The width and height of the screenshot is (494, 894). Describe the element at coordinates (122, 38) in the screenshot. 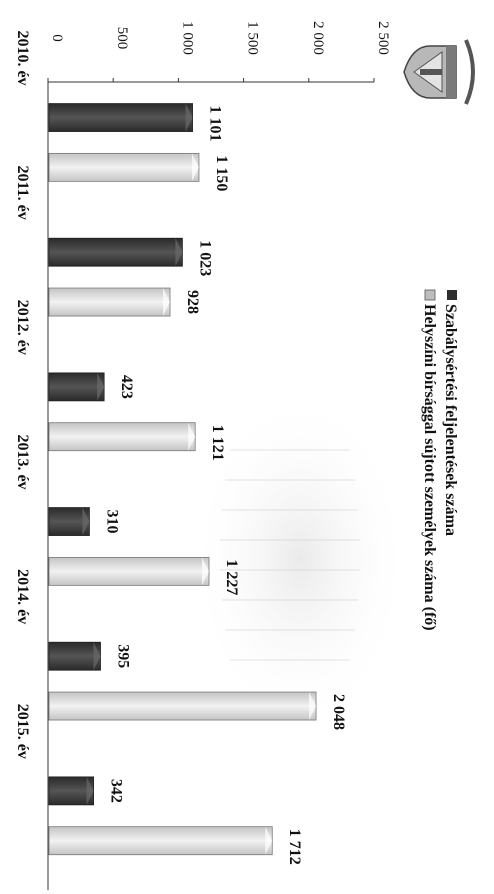

I see `value-tick-label: 500` at that location.